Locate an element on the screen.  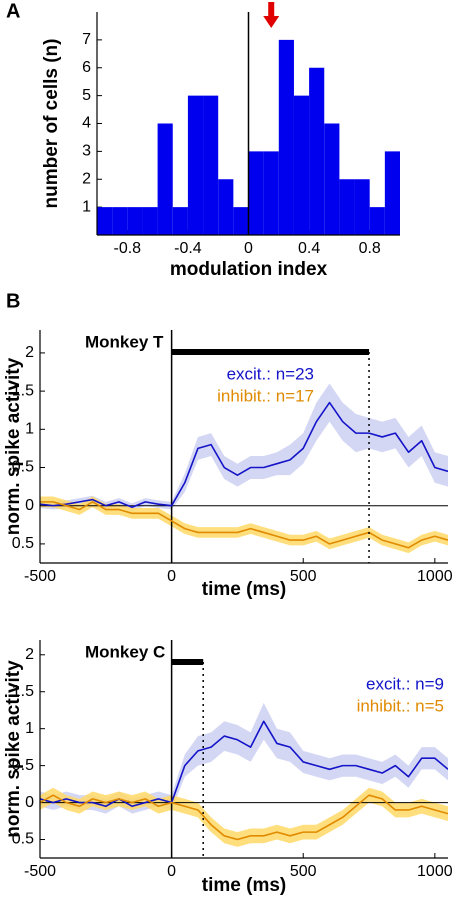
x-tick-label: -0.4 is located at coordinates (188, 248).